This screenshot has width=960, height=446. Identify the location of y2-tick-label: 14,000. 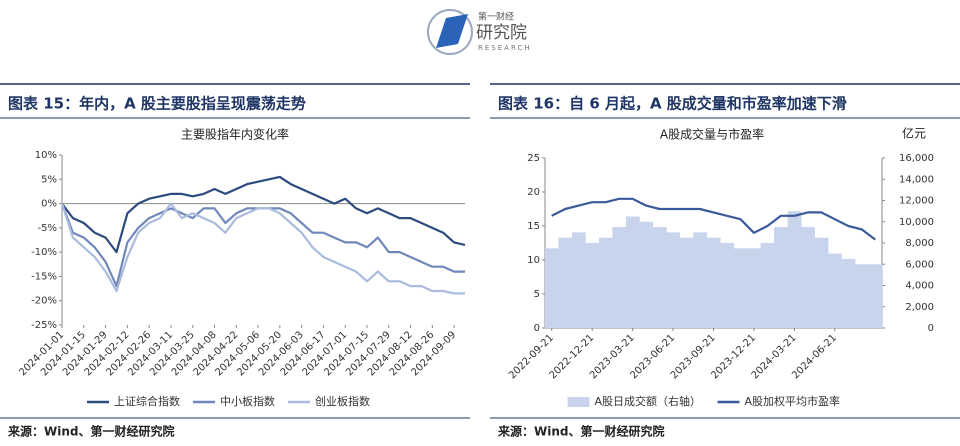
(916, 179).